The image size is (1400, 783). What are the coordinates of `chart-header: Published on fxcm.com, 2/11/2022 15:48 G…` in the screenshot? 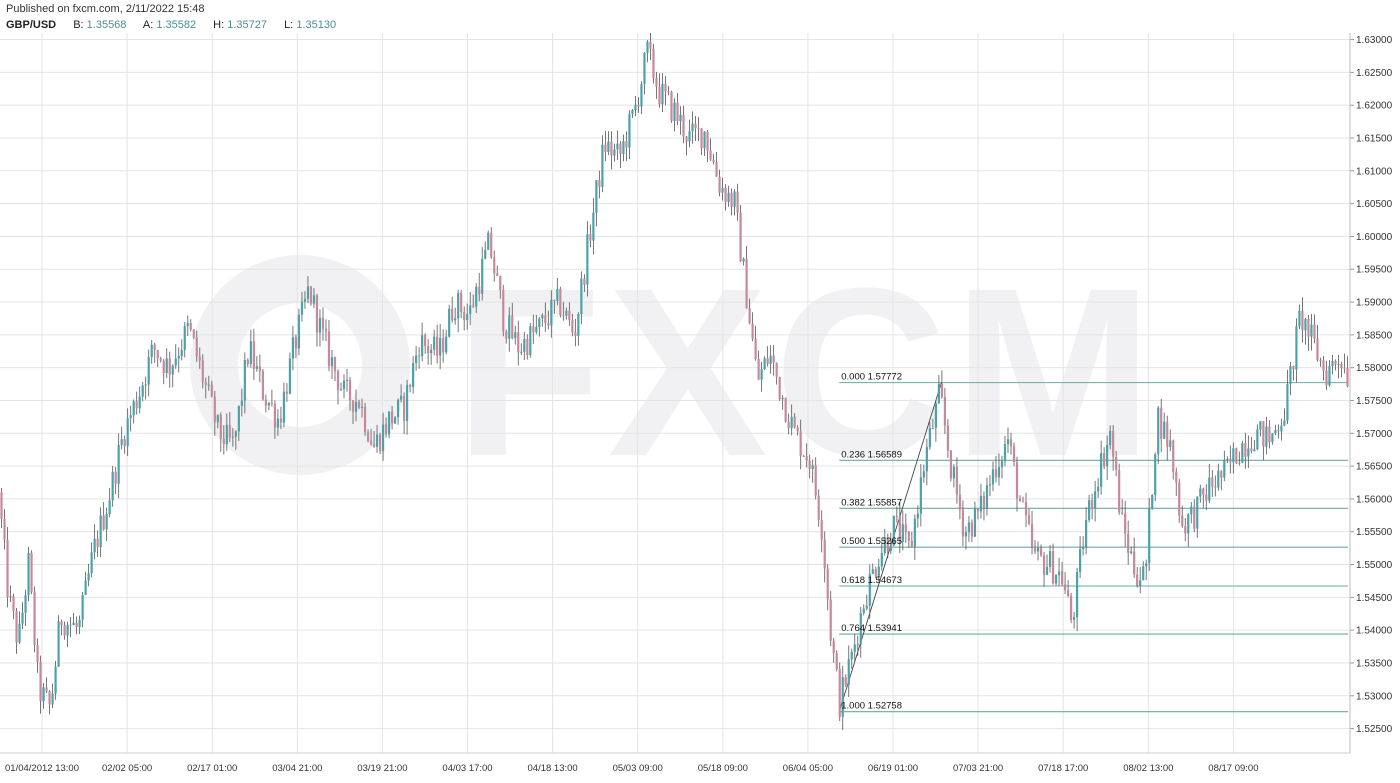 It's located at (178, 17).